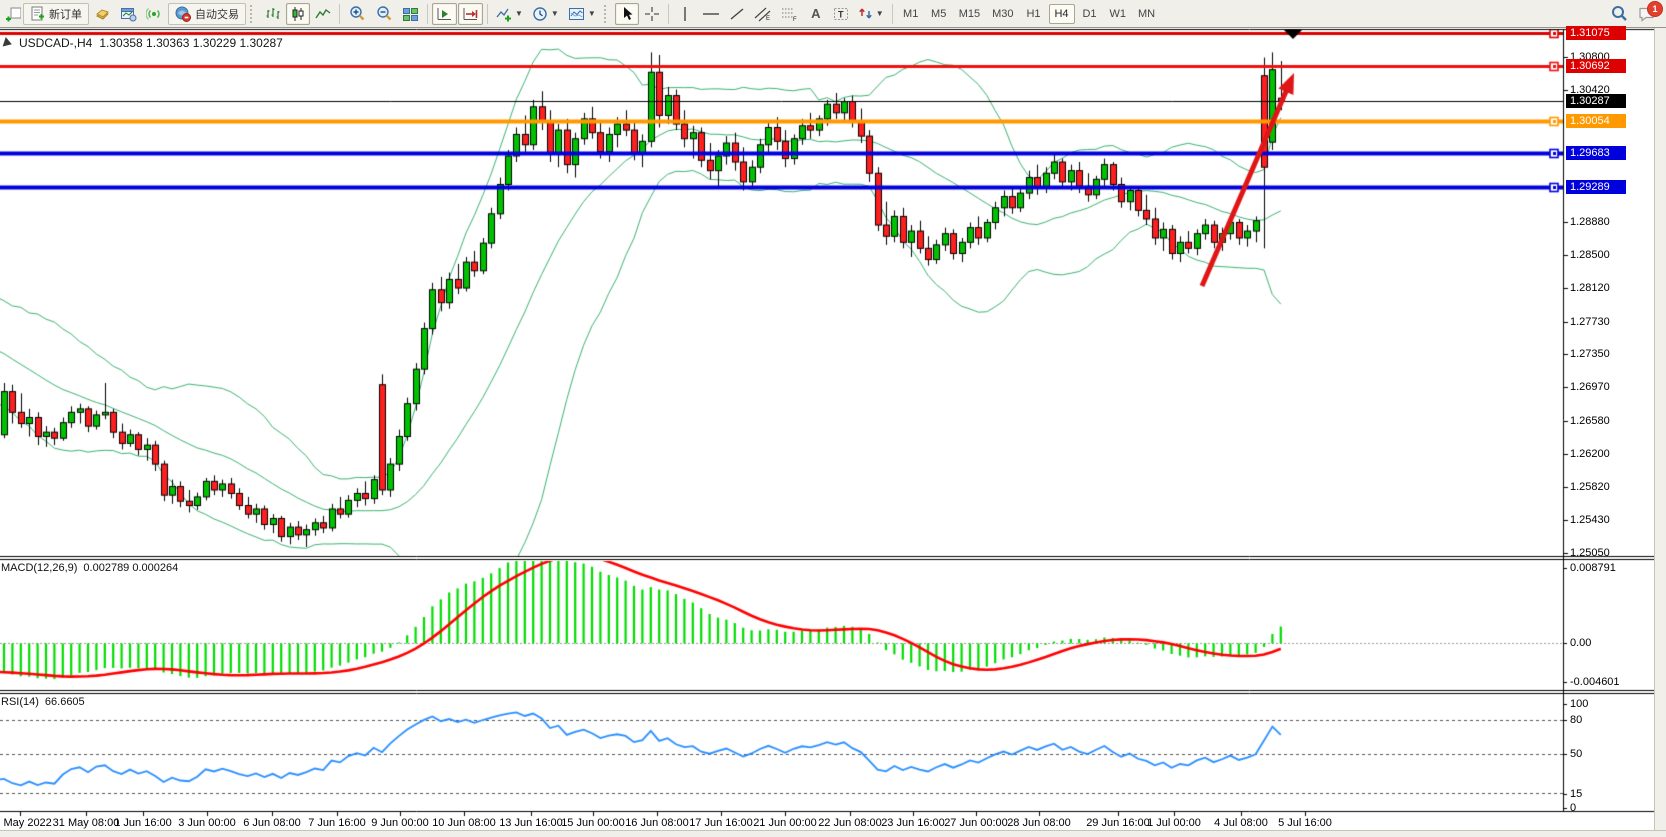  I want to click on equidistant-channel-icon: E, so click(762, 14).